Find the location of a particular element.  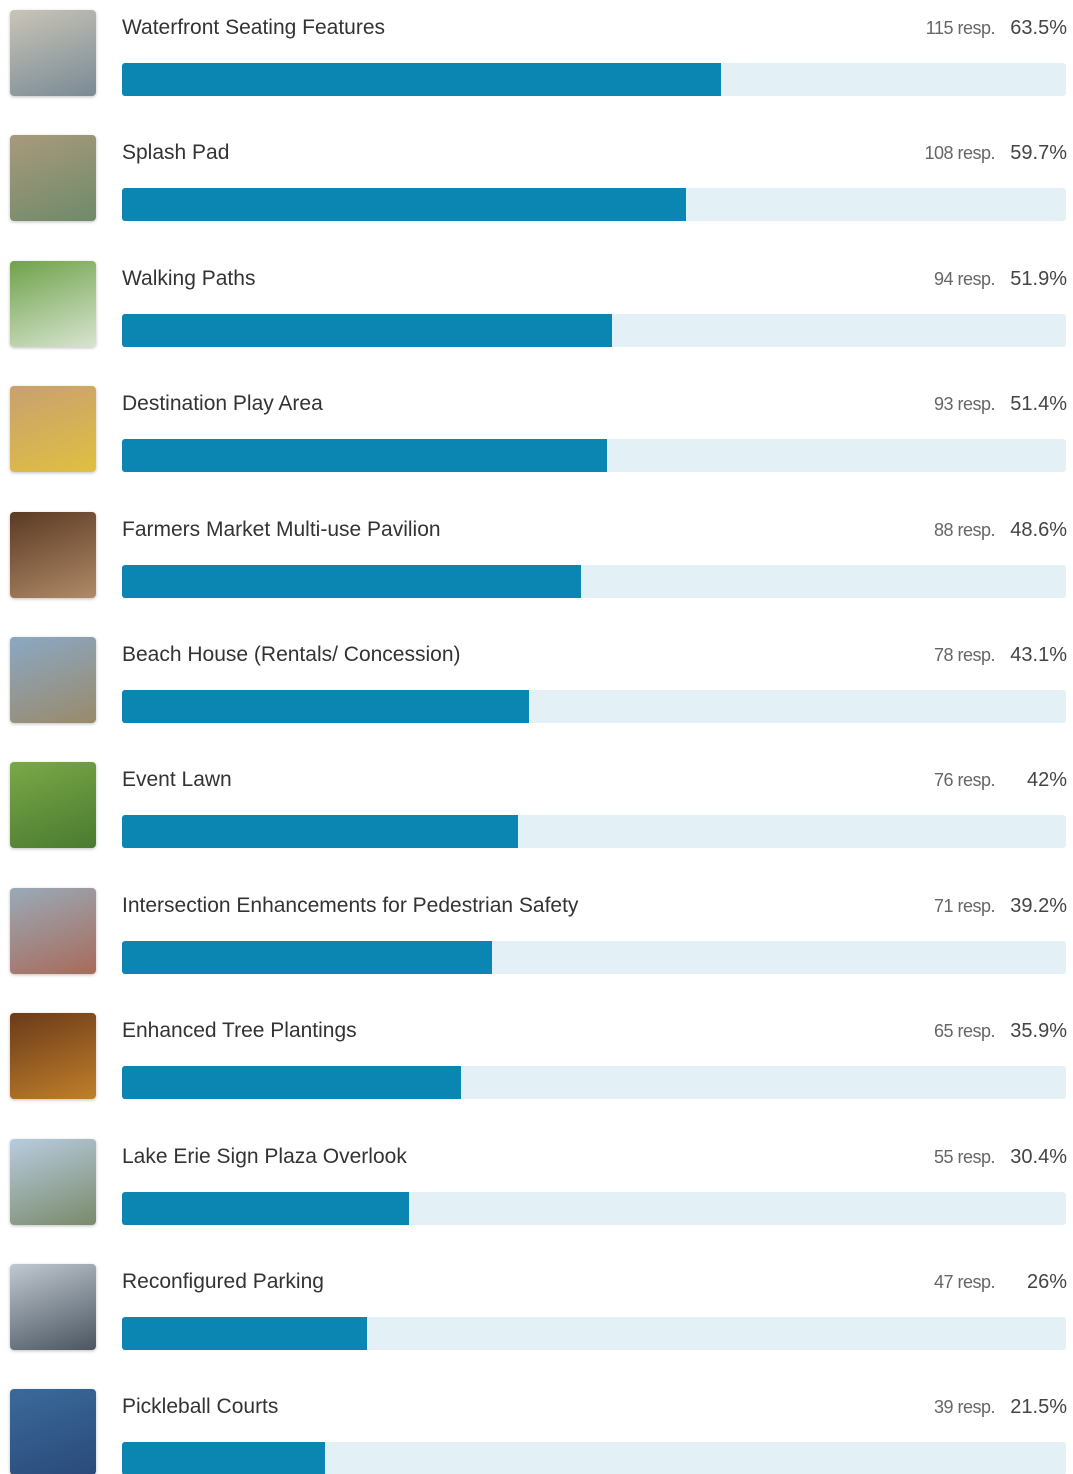

item-label: Reconfigured Parking is located at coordinates (223, 1281).